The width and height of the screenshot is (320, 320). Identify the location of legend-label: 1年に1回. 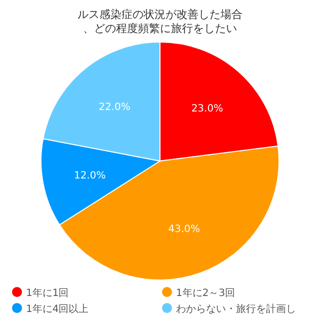
(47, 293).